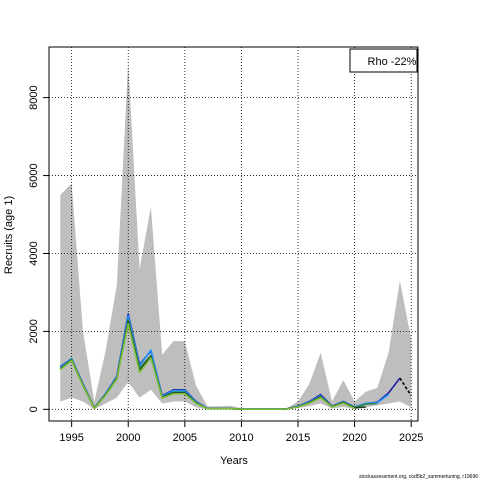  I want to click on legend-box, so click(383, 60).